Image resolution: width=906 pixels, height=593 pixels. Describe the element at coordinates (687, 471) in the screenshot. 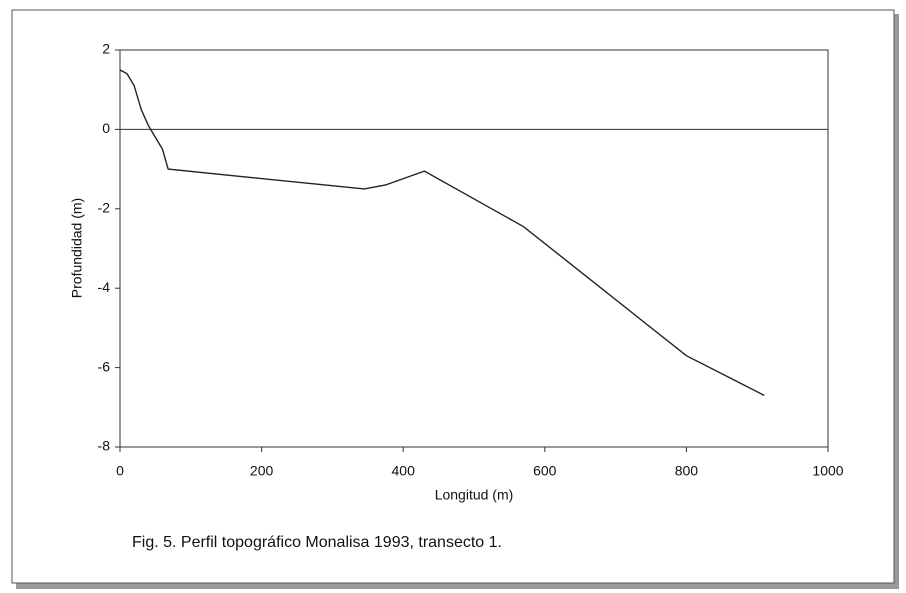

I see `x-tick-label: 800` at that location.